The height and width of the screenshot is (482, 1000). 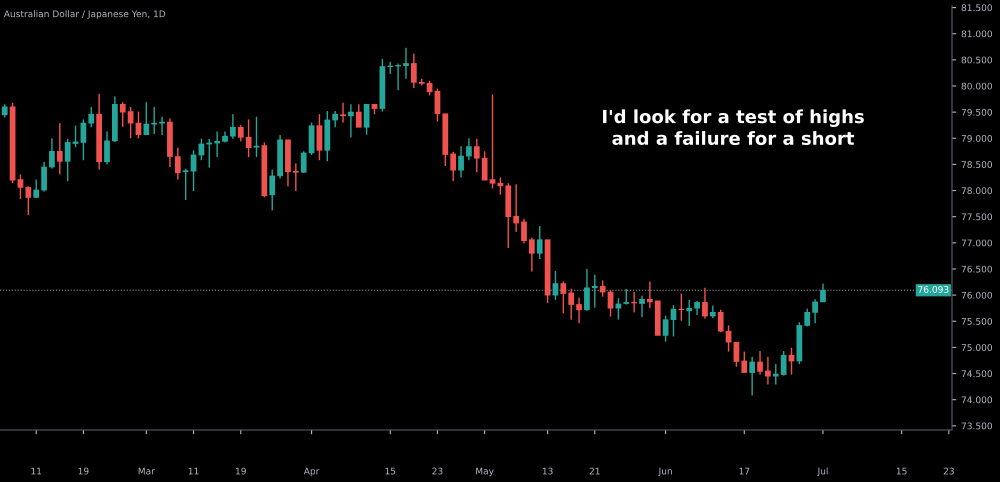 I want to click on ref-line-label: 76.093, so click(x=933, y=289).